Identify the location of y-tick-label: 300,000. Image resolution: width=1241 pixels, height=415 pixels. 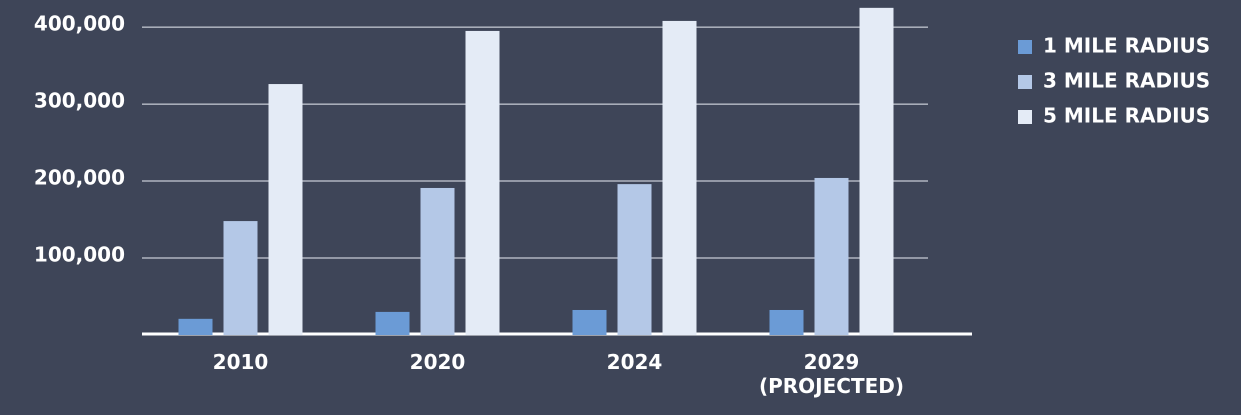
(79, 101).